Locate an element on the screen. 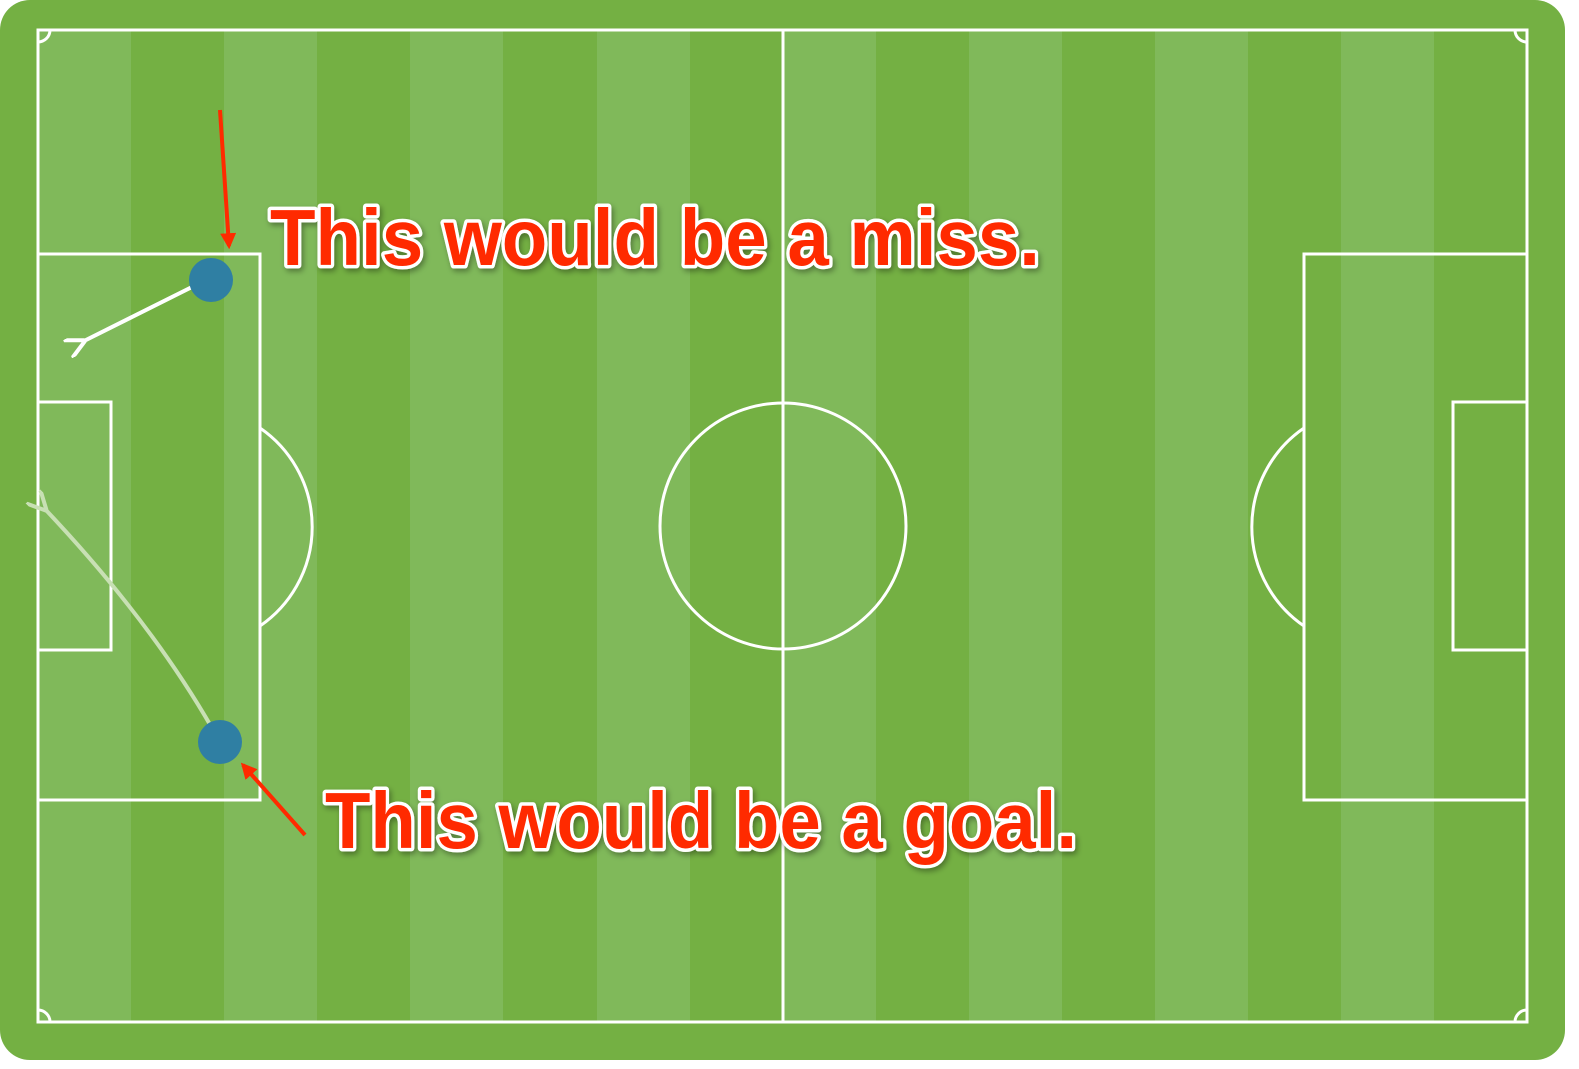 The height and width of the screenshot is (1069, 1579). shot-path-miss is located at coordinates (137, 313).